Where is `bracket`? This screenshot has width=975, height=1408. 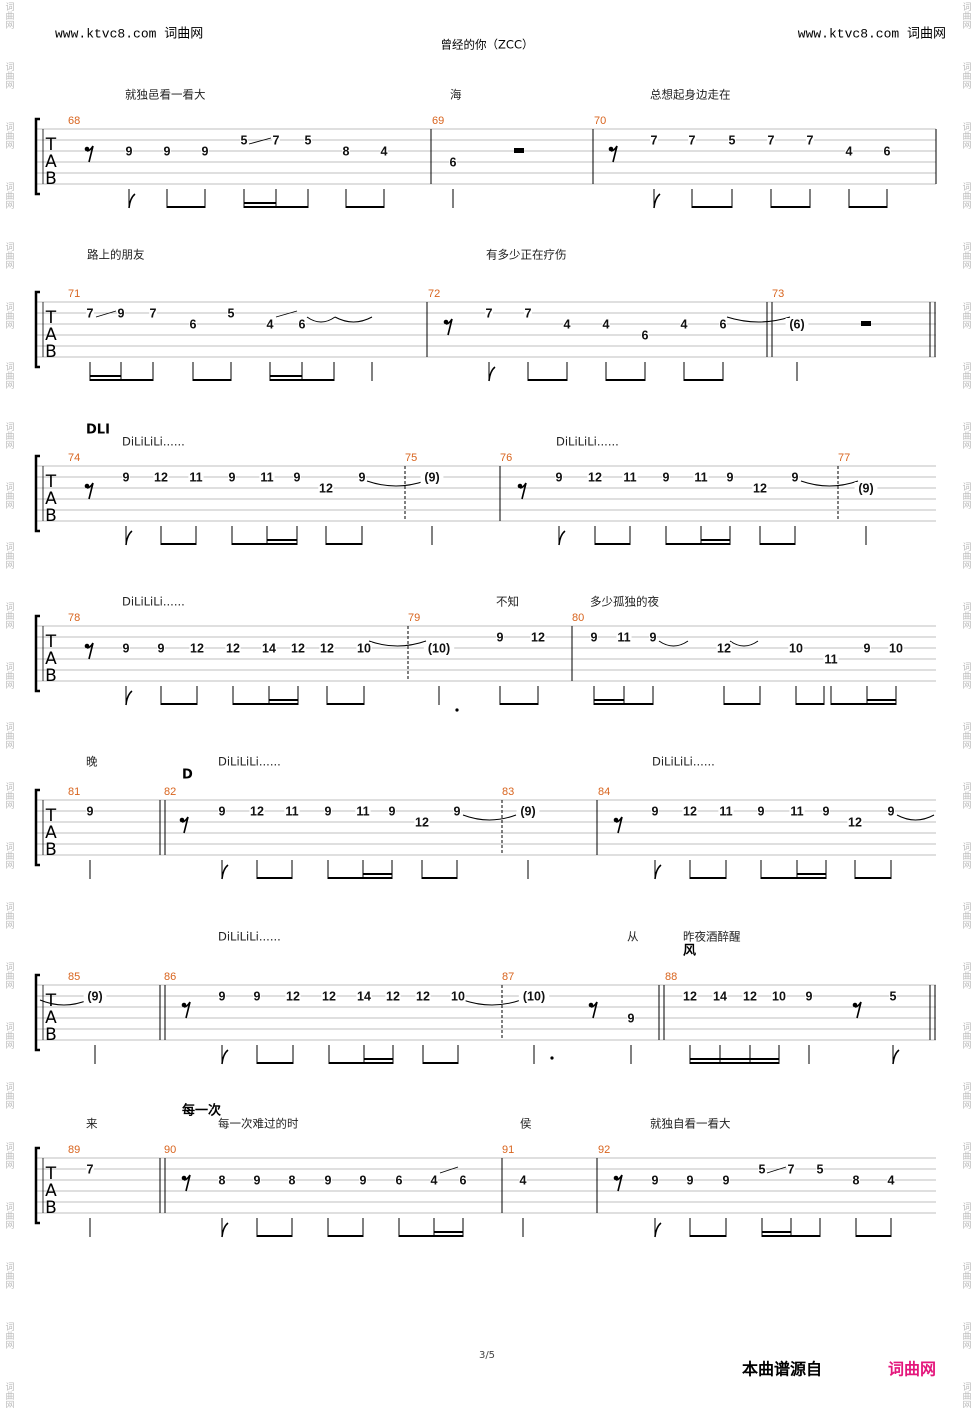 bracket is located at coordinates (37, 653).